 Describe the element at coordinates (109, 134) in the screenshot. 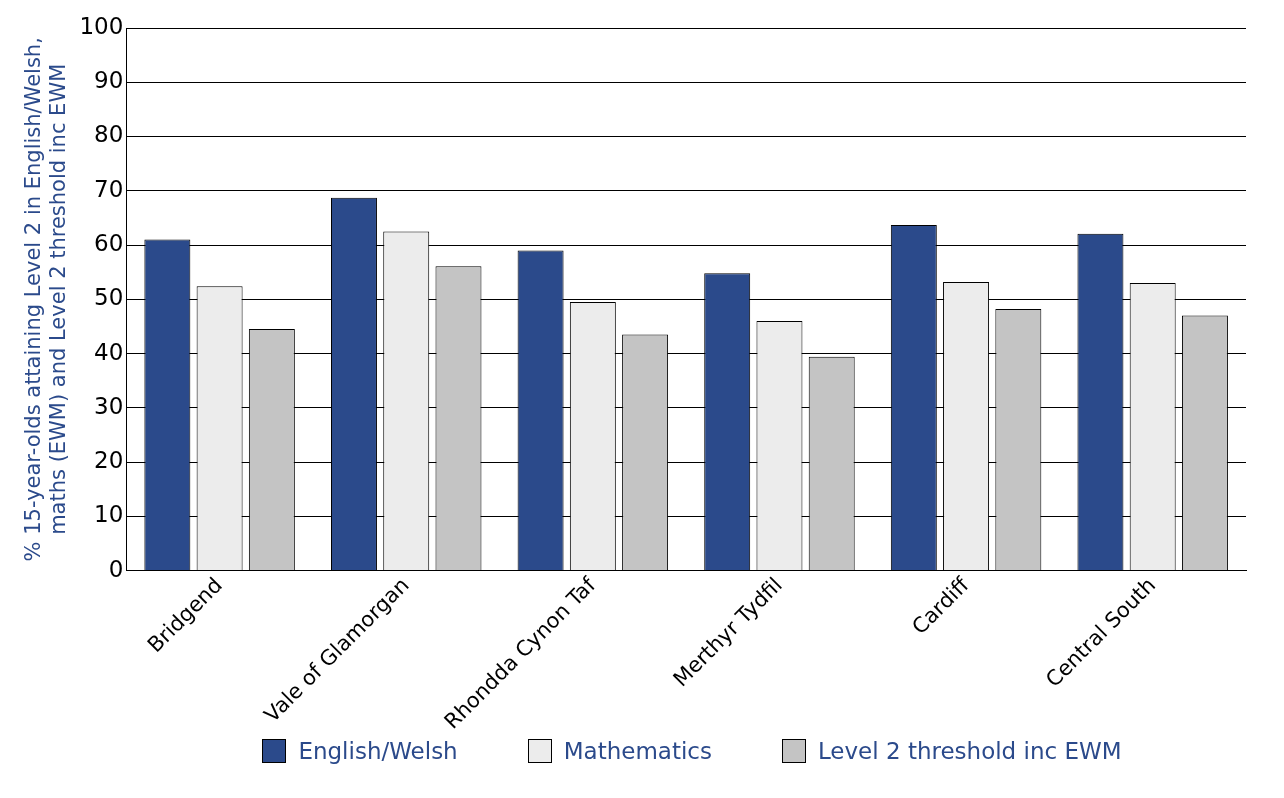

I see `y-tick-label: 80` at that location.